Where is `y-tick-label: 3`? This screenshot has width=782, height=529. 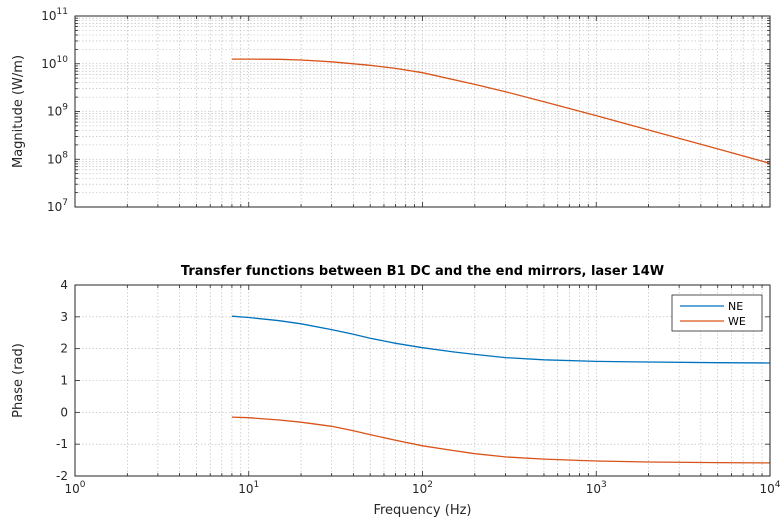
y-tick-label: 3 is located at coordinates (64, 317).